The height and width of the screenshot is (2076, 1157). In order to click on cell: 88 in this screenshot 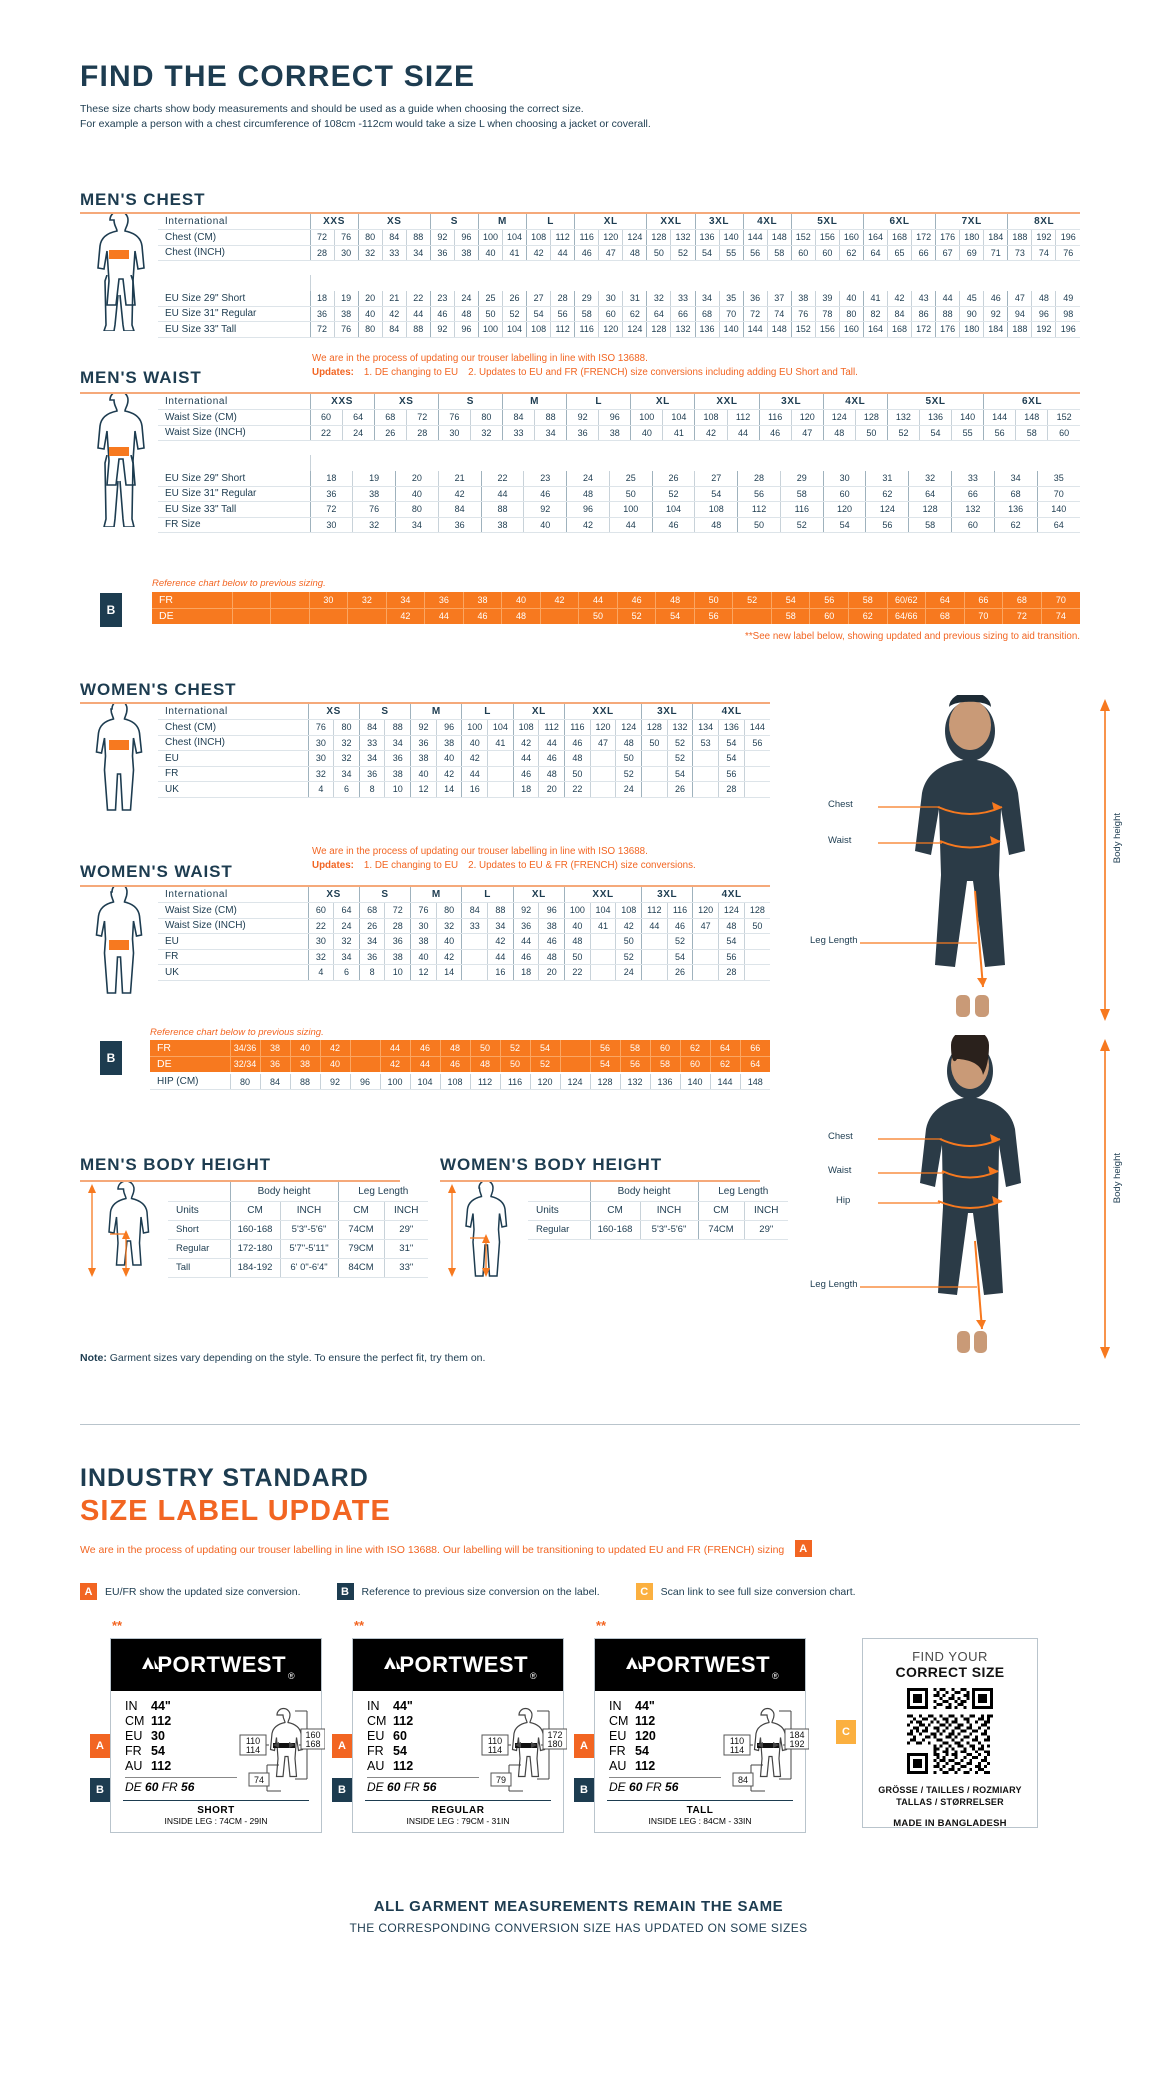, I will do `click(397, 727)`.